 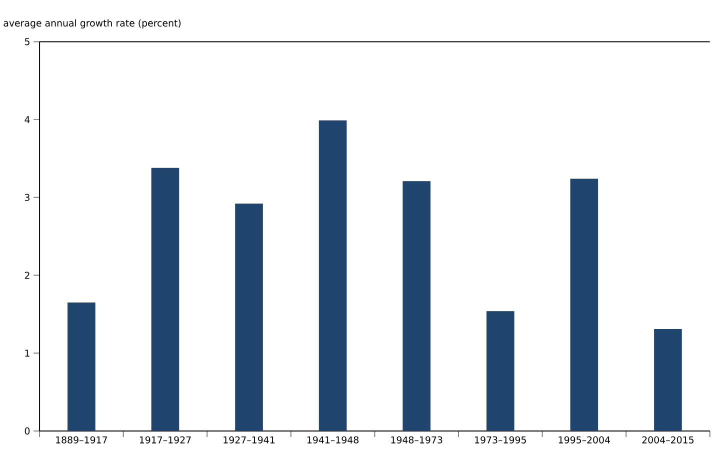 I want to click on y-tick-label: 2, so click(x=27, y=275).